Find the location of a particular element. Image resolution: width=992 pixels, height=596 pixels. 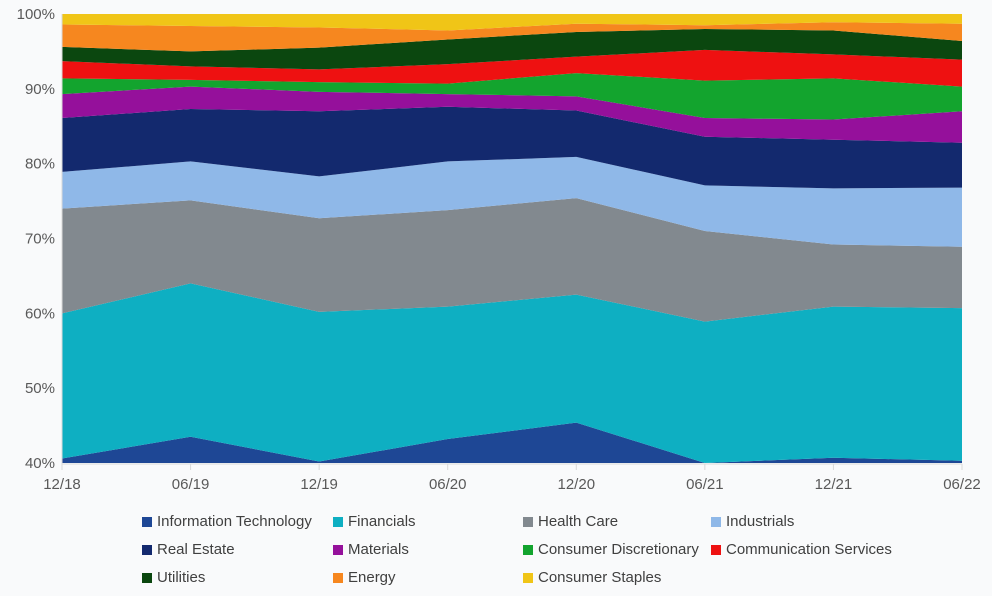

legend-label: Consumer Discretionary is located at coordinates (618, 549).